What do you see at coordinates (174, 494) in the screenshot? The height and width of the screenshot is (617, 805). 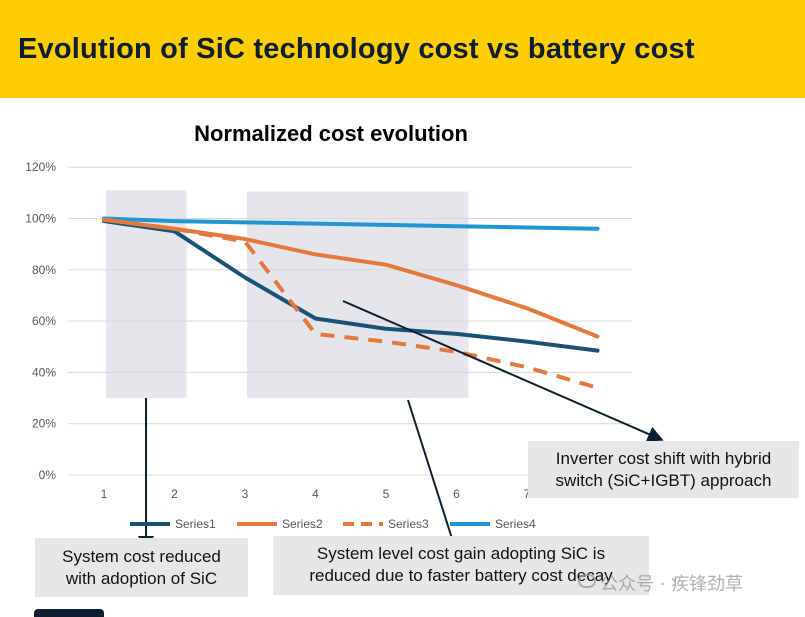 I see `x-tick-label: 2` at bounding box center [174, 494].